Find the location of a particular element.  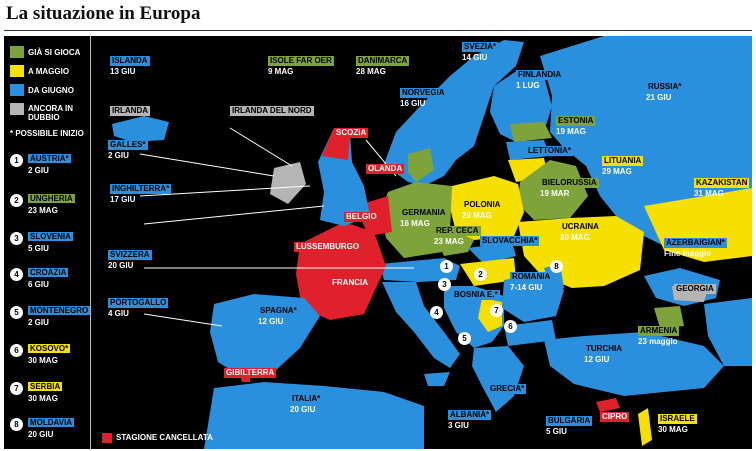

country-name: LUSSEMBURGO is located at coordinates (328, 247).